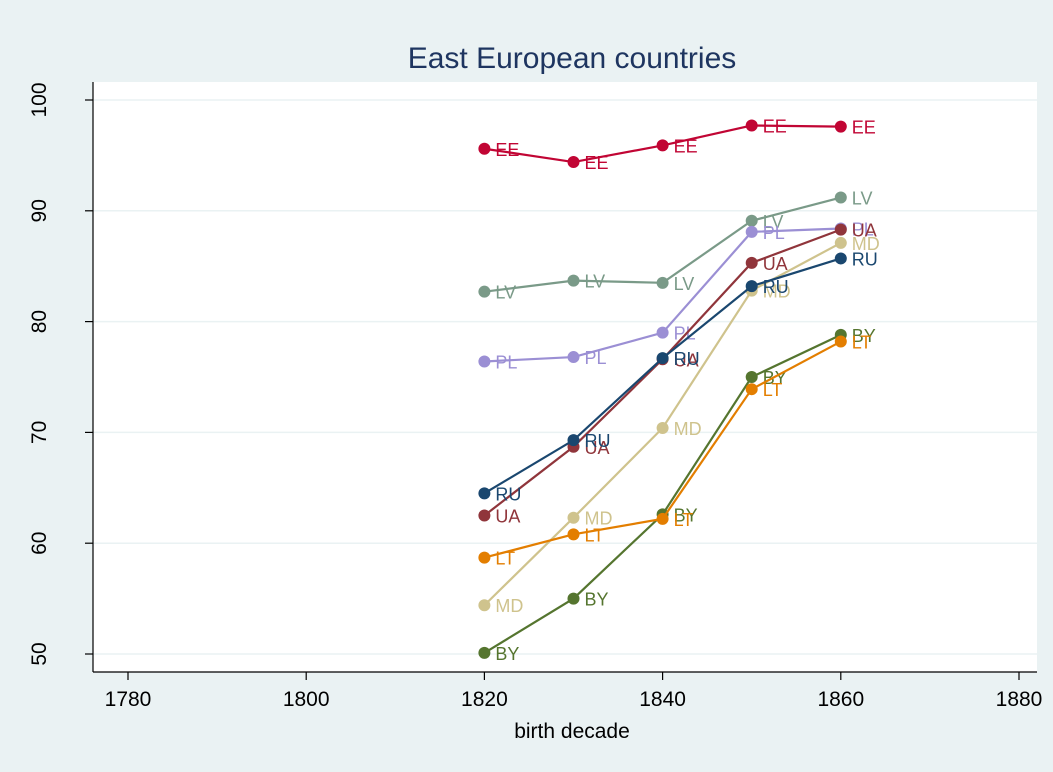  Describe the element at coordinates (306, 699) in the screenshot. I see `x-tick-label: 1800` at that location.